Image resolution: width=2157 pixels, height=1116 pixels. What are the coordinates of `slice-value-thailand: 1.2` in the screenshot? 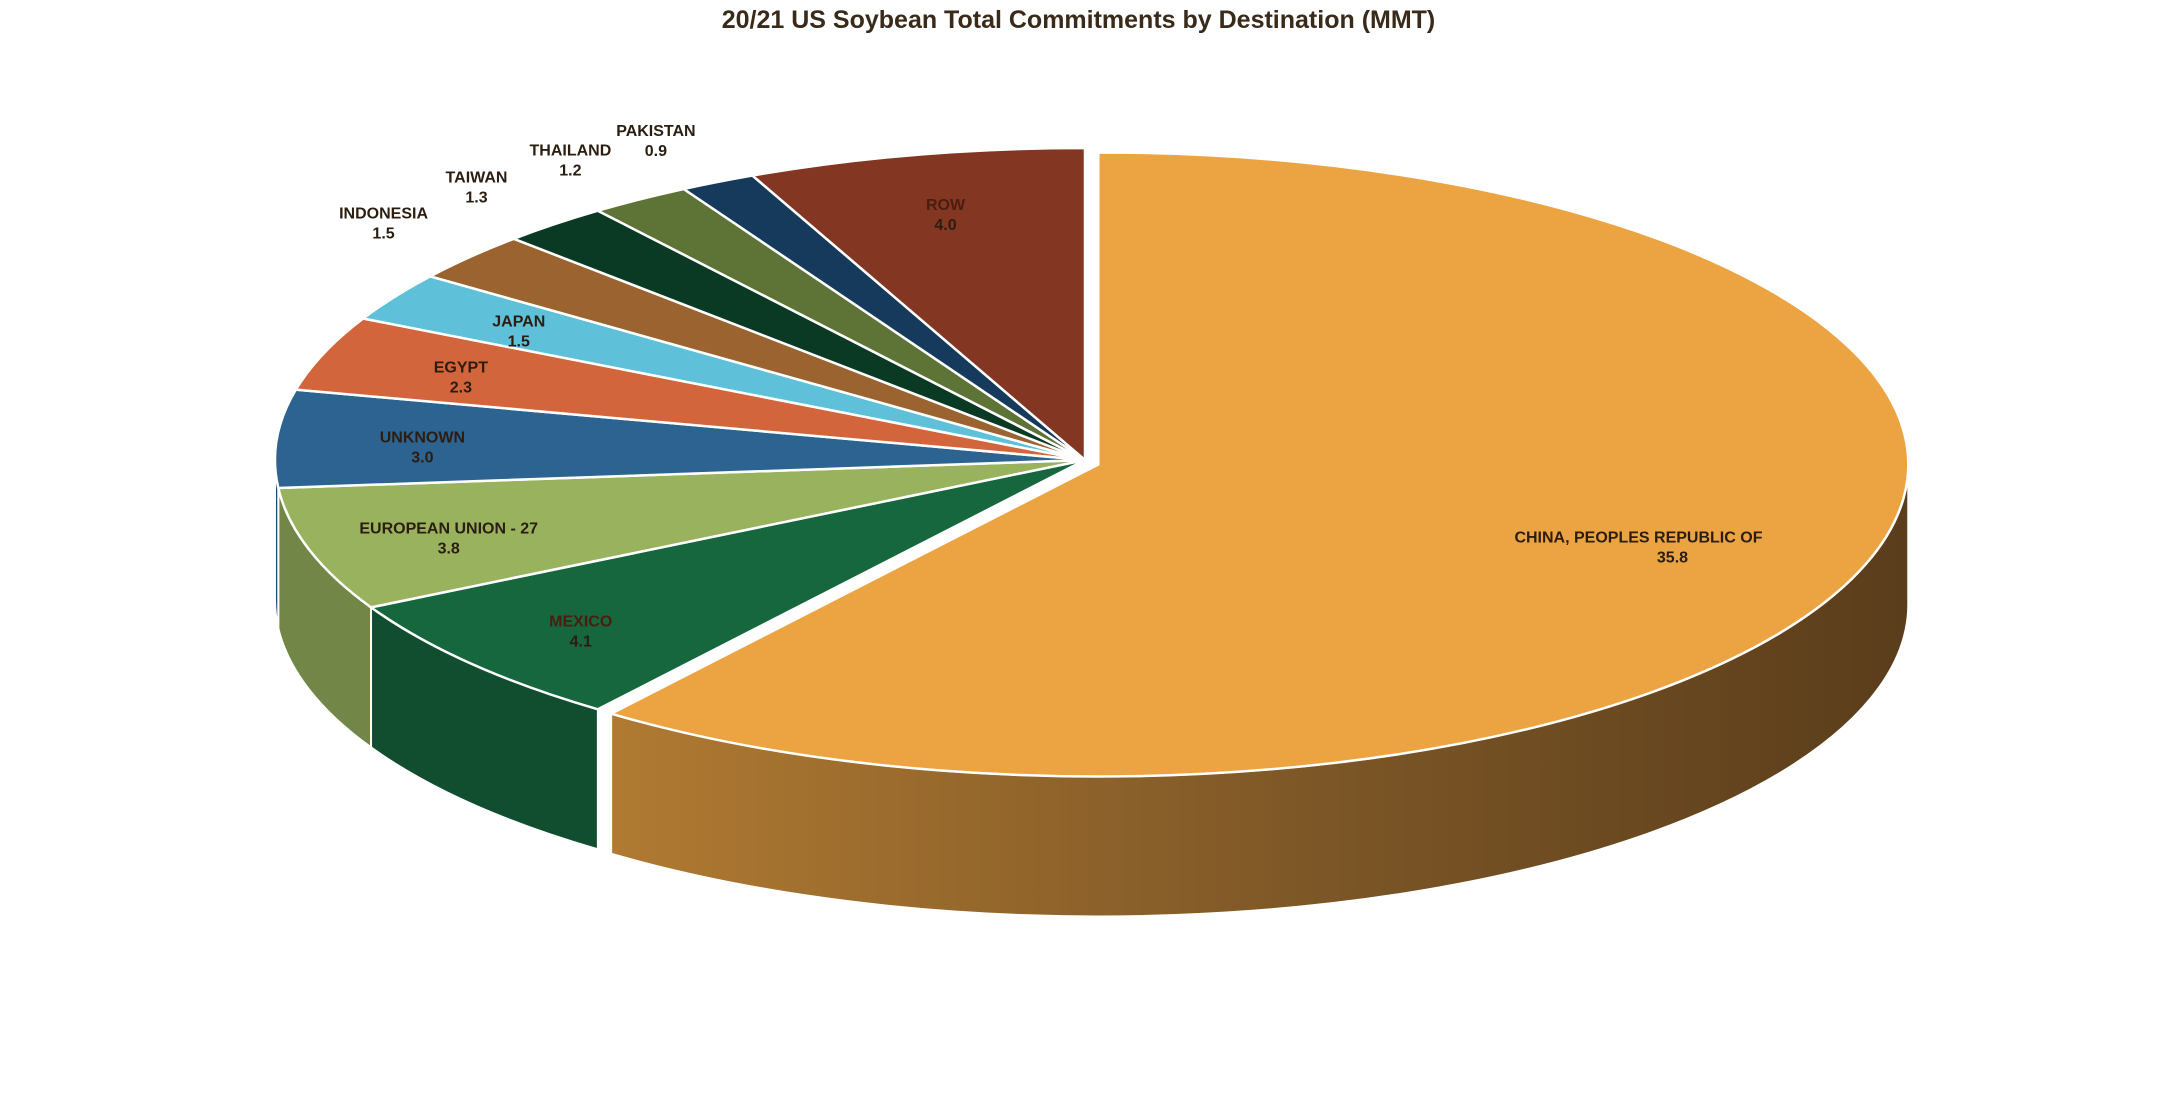 It's located at (570, 170).